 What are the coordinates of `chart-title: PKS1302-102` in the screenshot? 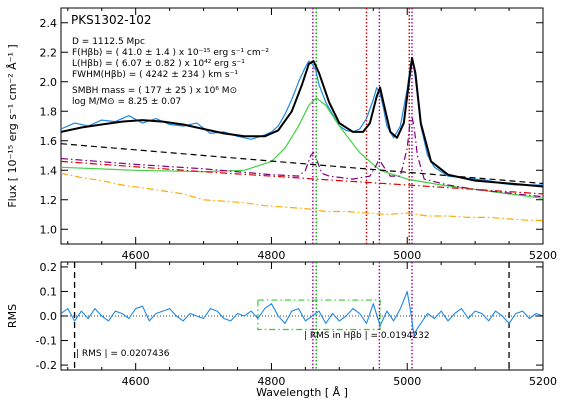 It's located at (111, 20).